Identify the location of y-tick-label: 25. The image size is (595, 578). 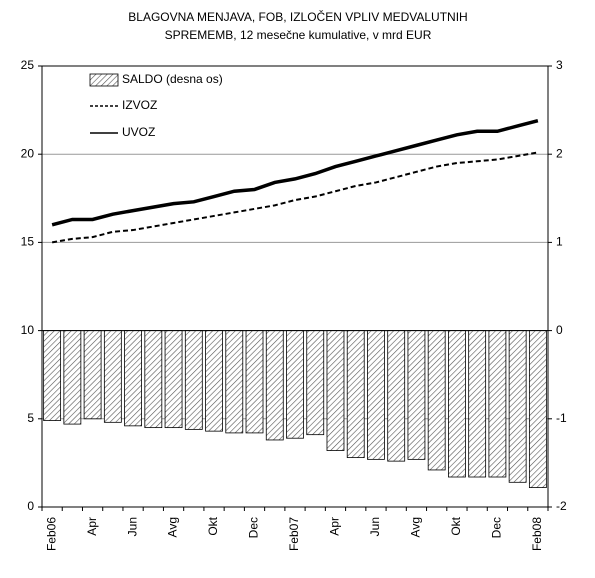
(28, 65).